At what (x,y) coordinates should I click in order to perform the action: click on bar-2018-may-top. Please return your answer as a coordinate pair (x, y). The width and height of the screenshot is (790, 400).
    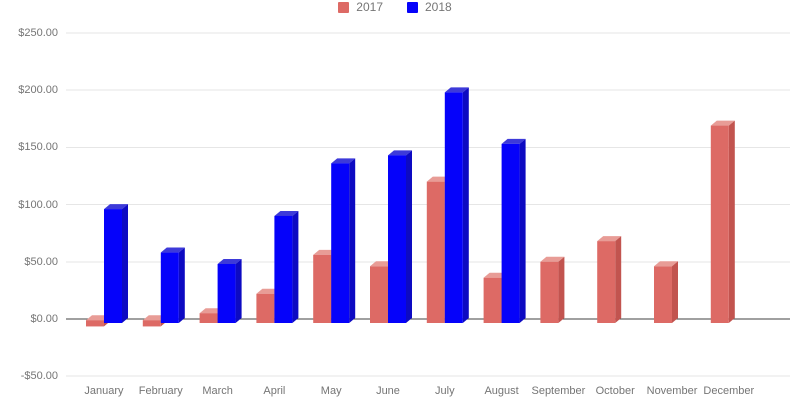
    Looking at the image, I should click on (343, 161).